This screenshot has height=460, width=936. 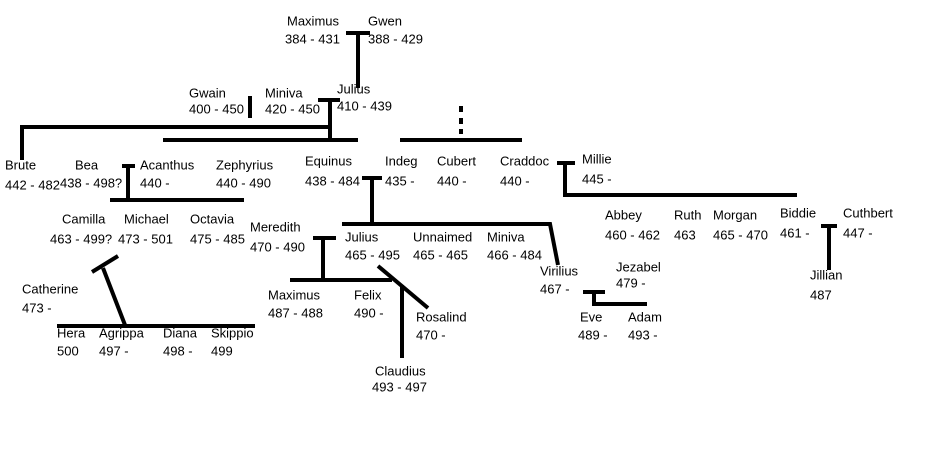 What do you see at coordinates (442, 237) in the screenshot?
I see `person-name: Unnaimed` at bounding box center [442, 237].